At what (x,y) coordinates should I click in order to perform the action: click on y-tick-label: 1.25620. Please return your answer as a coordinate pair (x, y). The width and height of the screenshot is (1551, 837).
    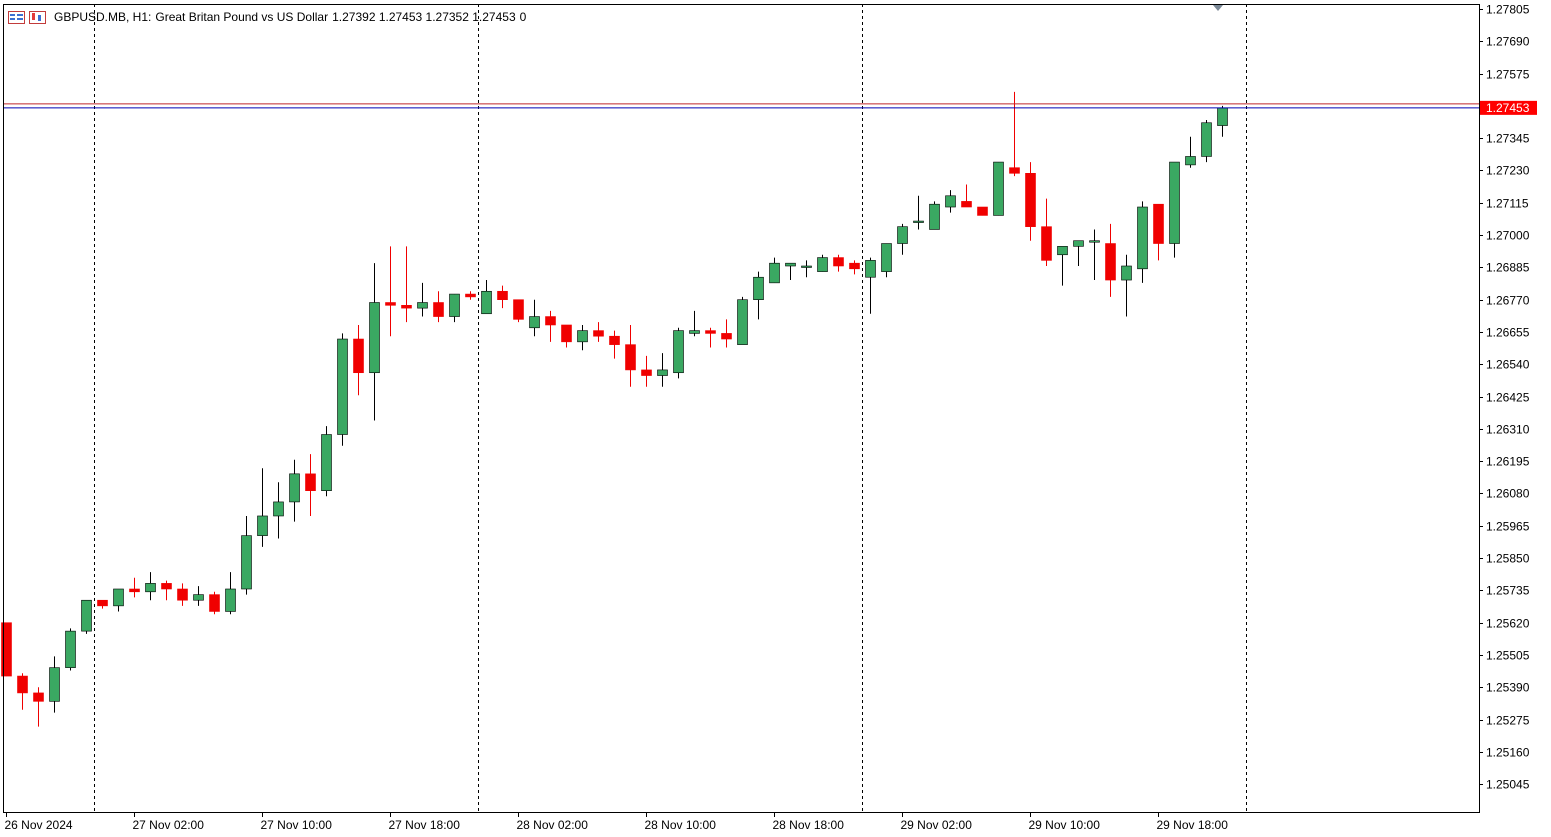
    Looking at the image, I should click on (1508, 624).